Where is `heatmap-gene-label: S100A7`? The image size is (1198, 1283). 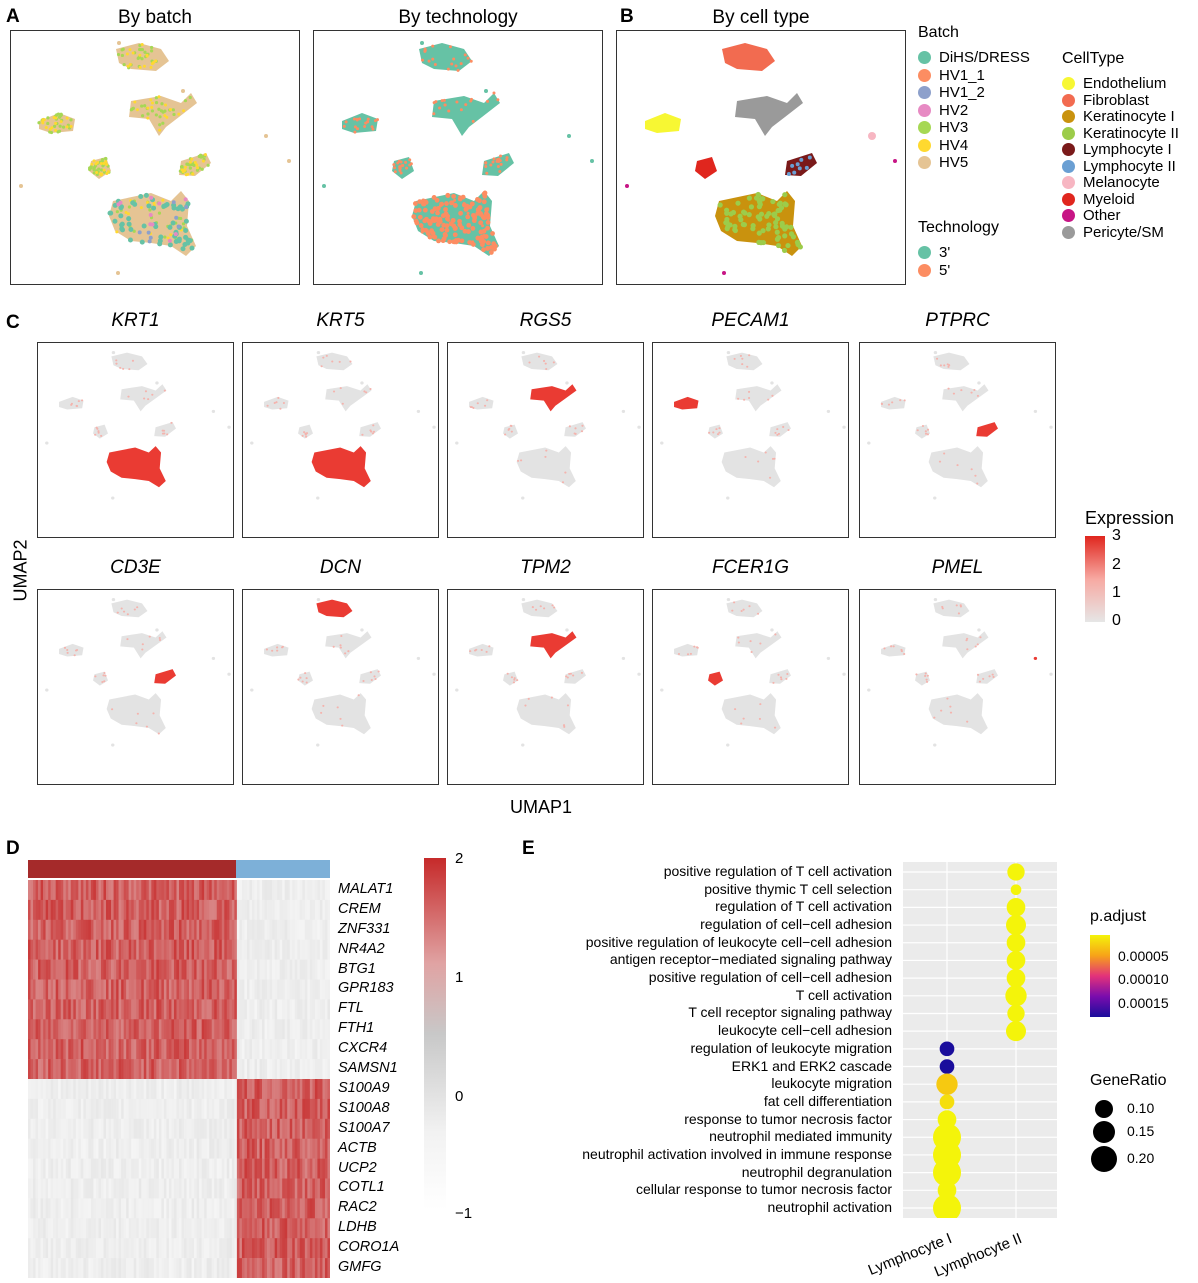 heatmap-gene-label: S100A7 is located at coordinates (364, 1127).